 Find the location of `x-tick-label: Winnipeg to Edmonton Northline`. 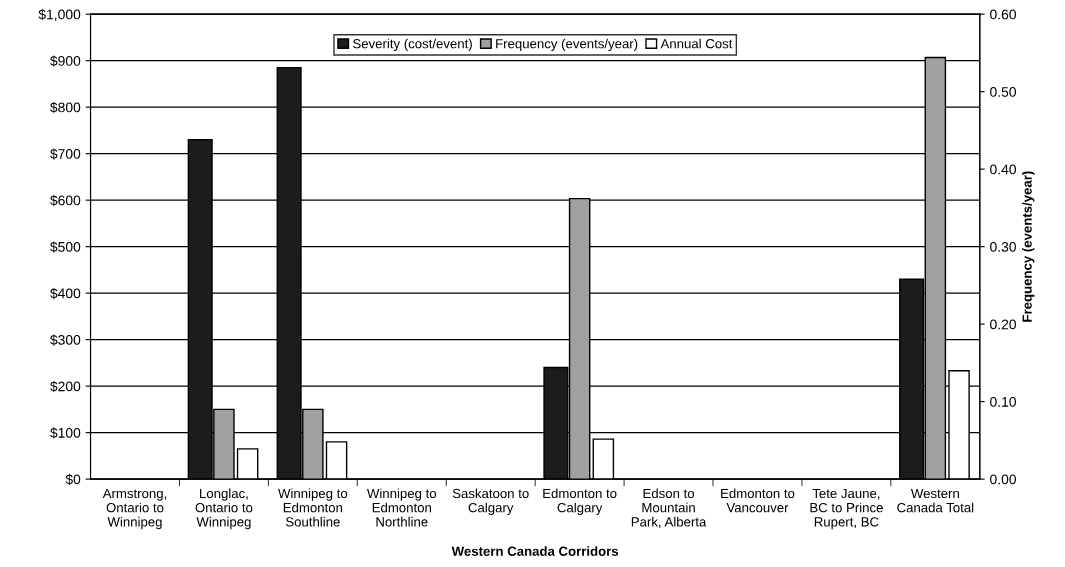

x-tick-label: Winnipeg to Edmonton Northline is located at coordinates (401, 507).